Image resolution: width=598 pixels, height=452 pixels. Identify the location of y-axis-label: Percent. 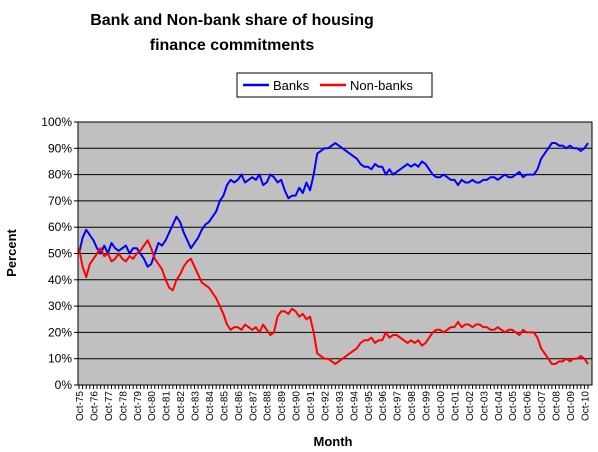
(11, 252).